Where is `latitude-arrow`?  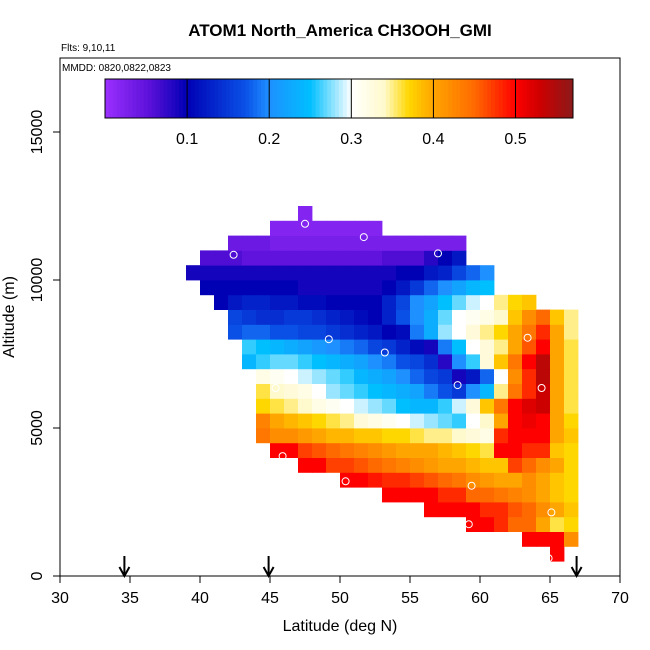 latitude-arrow is located at coordinates (576, 567).